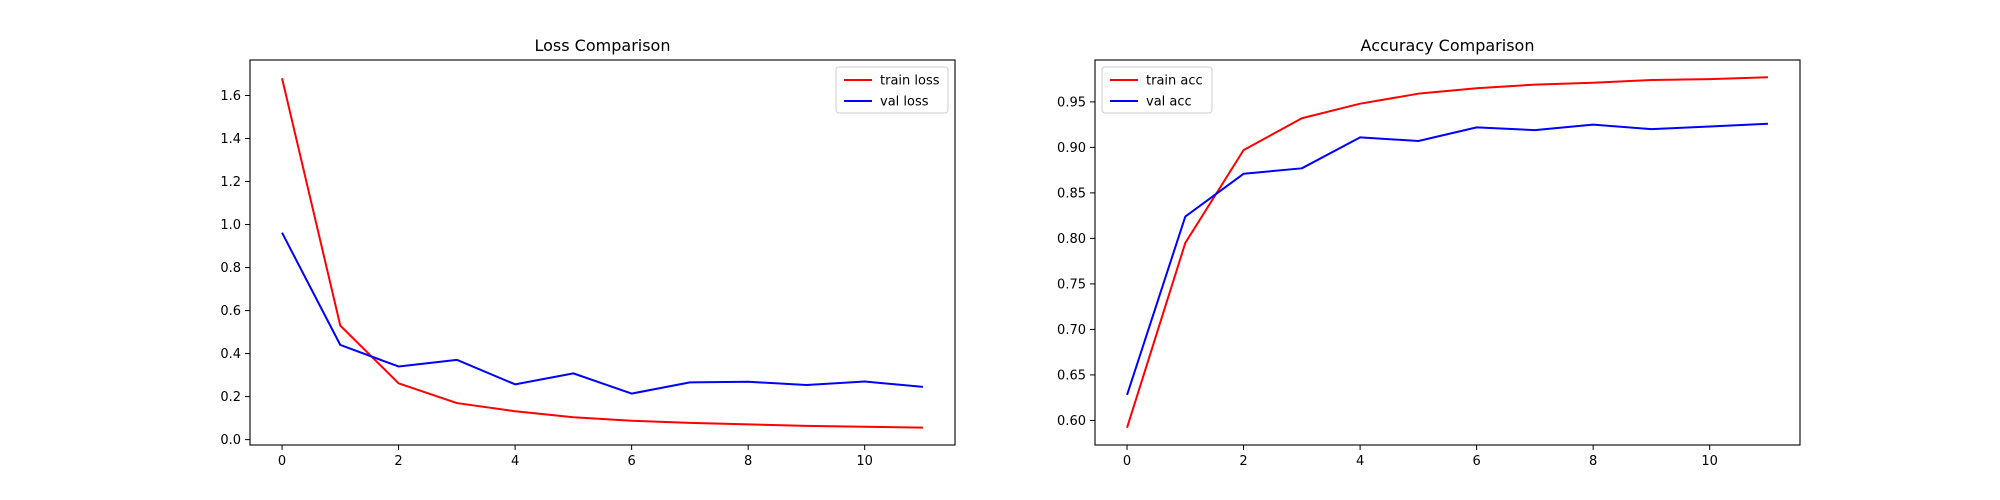 The width and height of the screenshot is (2000, 500). What do you see at coordinates (1448, 45) in the screenshot?
I see `chart-title: Accuracy Comparison` at bounding box center [1448, 45].